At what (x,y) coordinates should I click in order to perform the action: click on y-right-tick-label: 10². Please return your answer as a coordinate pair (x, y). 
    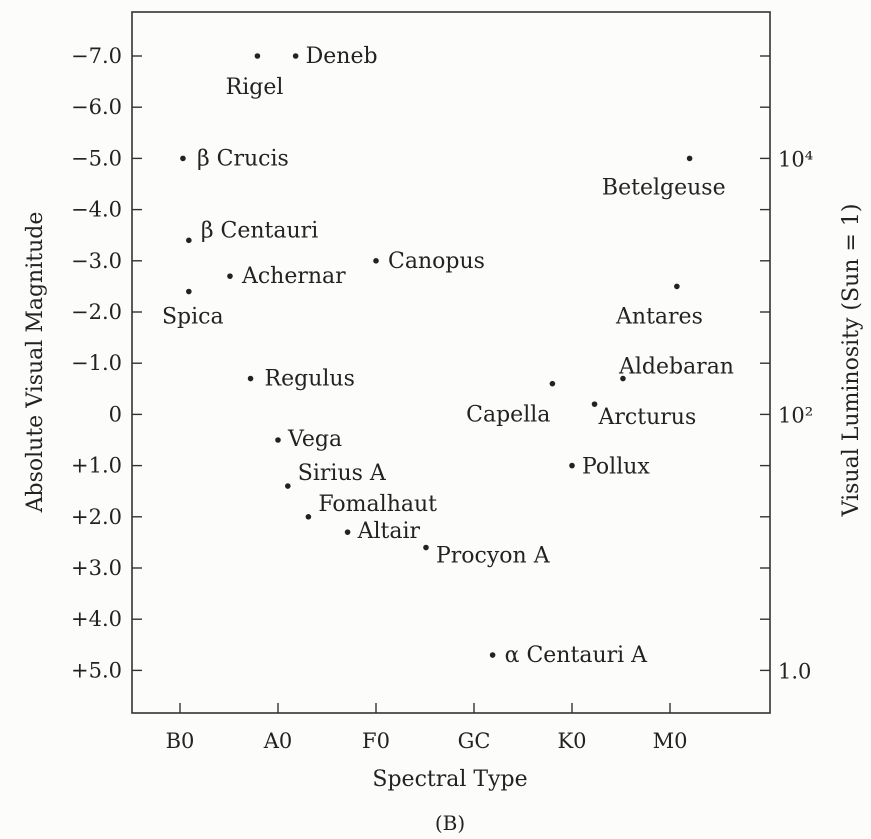
    Looking at the image, I should click on (795, 415).